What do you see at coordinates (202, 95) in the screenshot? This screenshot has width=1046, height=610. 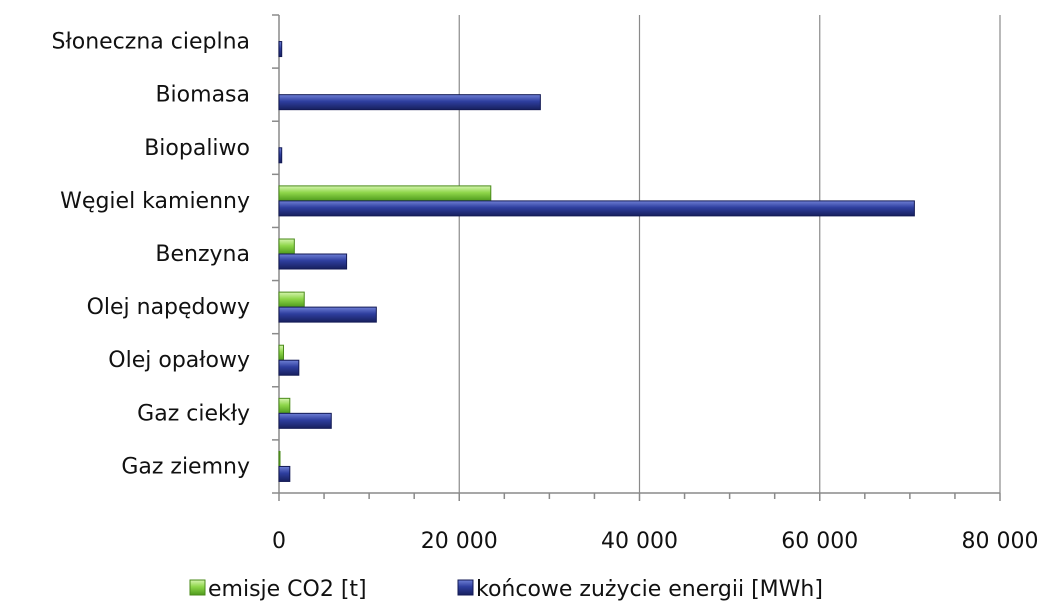 I see `category-label: Biomasa` at bounding box center [202, 95].